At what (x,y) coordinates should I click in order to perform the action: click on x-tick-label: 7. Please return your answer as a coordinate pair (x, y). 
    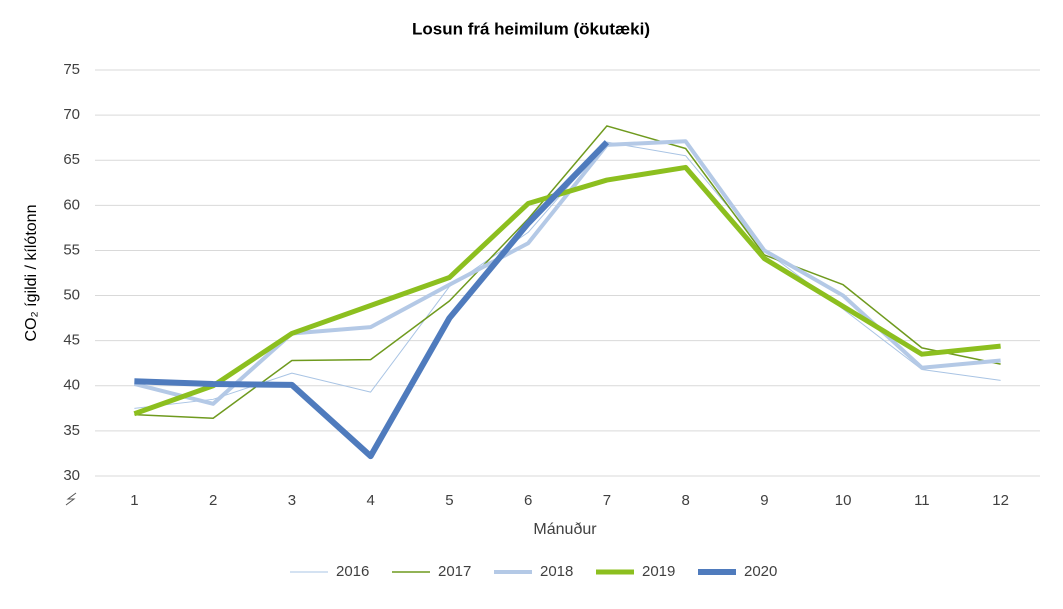
    Looking at the image, I should click on (607, 500).